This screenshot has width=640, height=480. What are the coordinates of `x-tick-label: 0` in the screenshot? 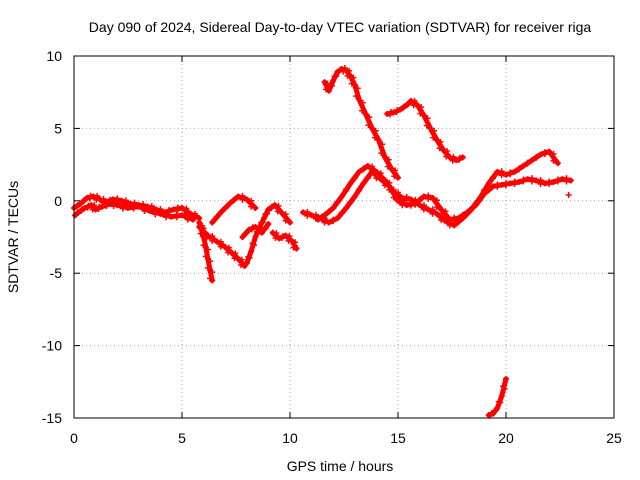 It's located at (74, 438).